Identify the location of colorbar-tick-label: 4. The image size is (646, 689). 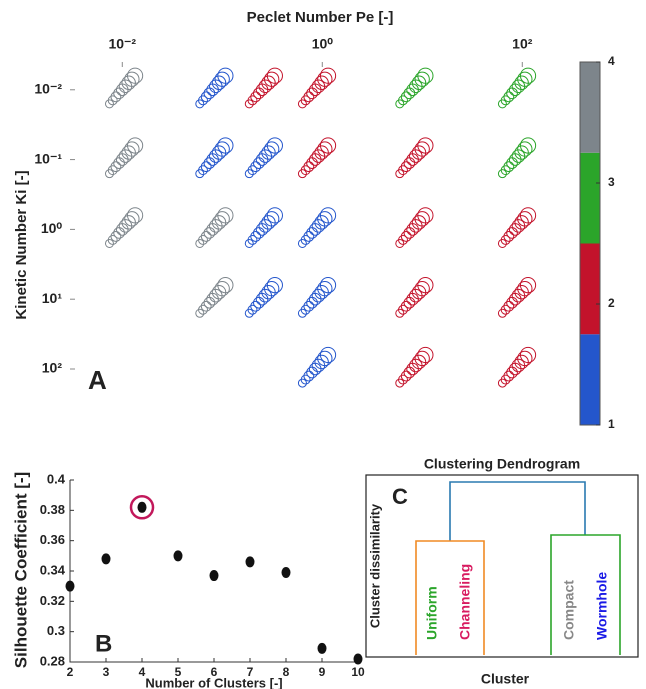
(611, 61).